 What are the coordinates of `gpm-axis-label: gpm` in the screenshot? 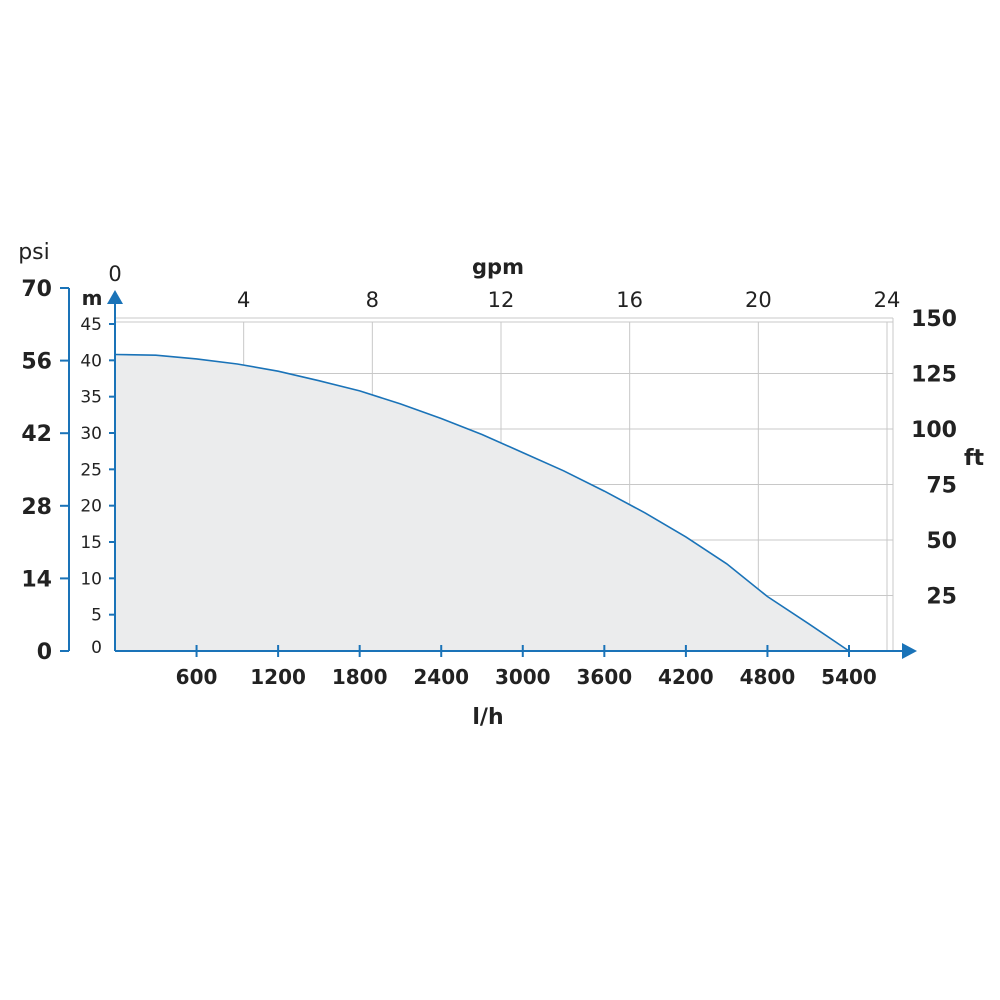 It's located at (498, 267).